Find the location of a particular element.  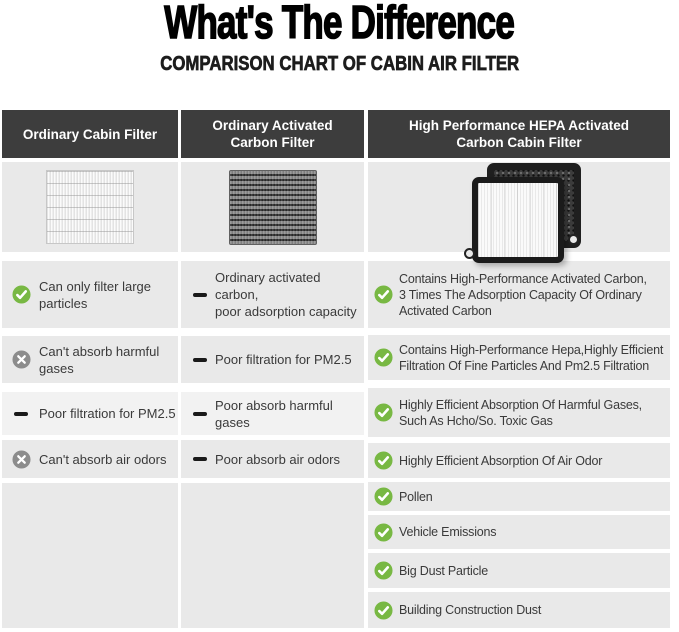

table-row: Can't absorb air odors is located at coordinates (90, 459).